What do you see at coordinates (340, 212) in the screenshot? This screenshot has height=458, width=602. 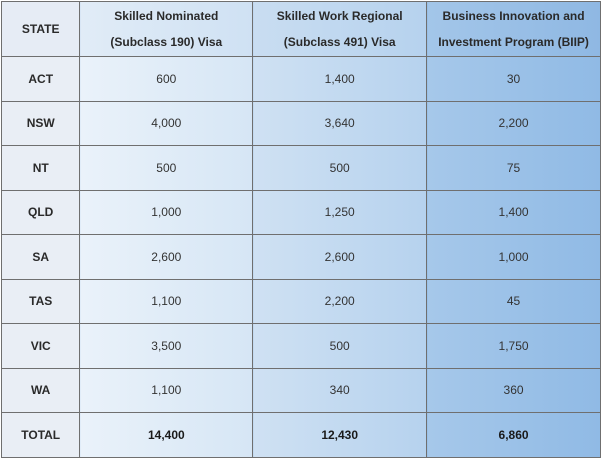 I see `subclass-491-cell: 1,250` at bounding box center [340, 212].